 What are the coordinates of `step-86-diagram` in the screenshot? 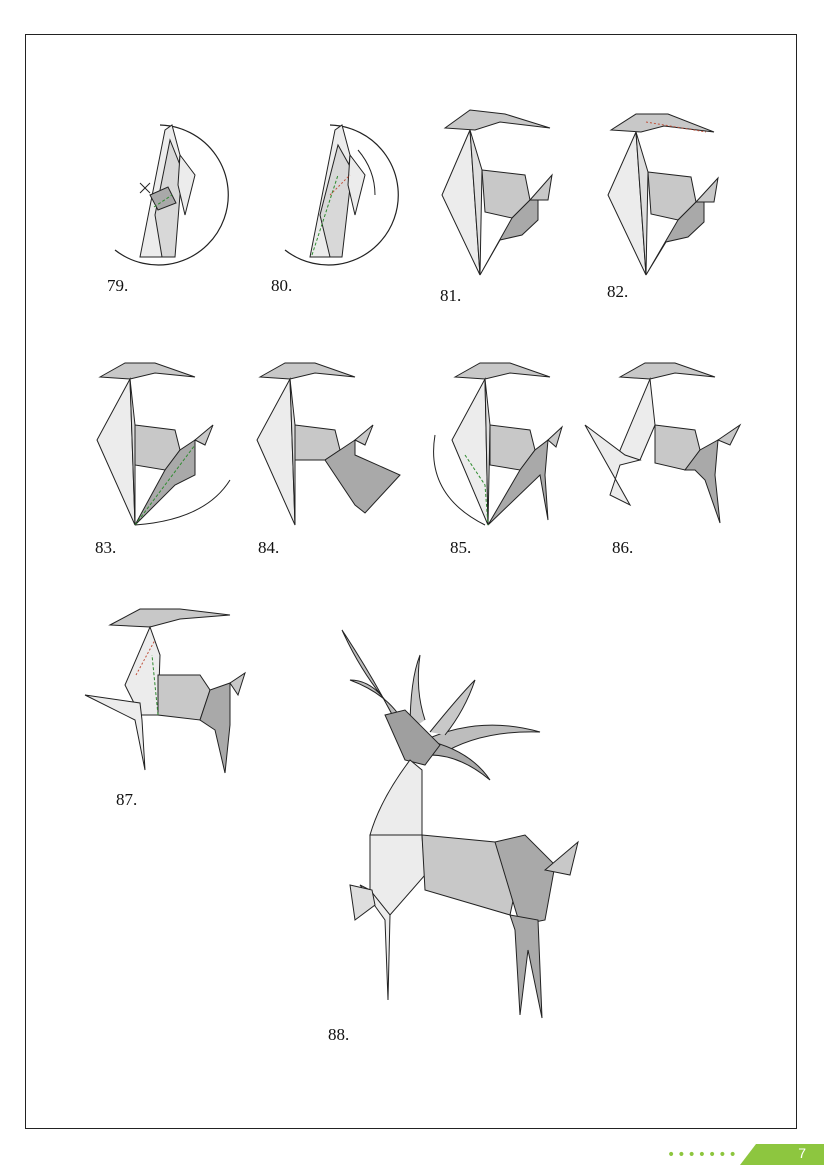 It's located at (662, 437).